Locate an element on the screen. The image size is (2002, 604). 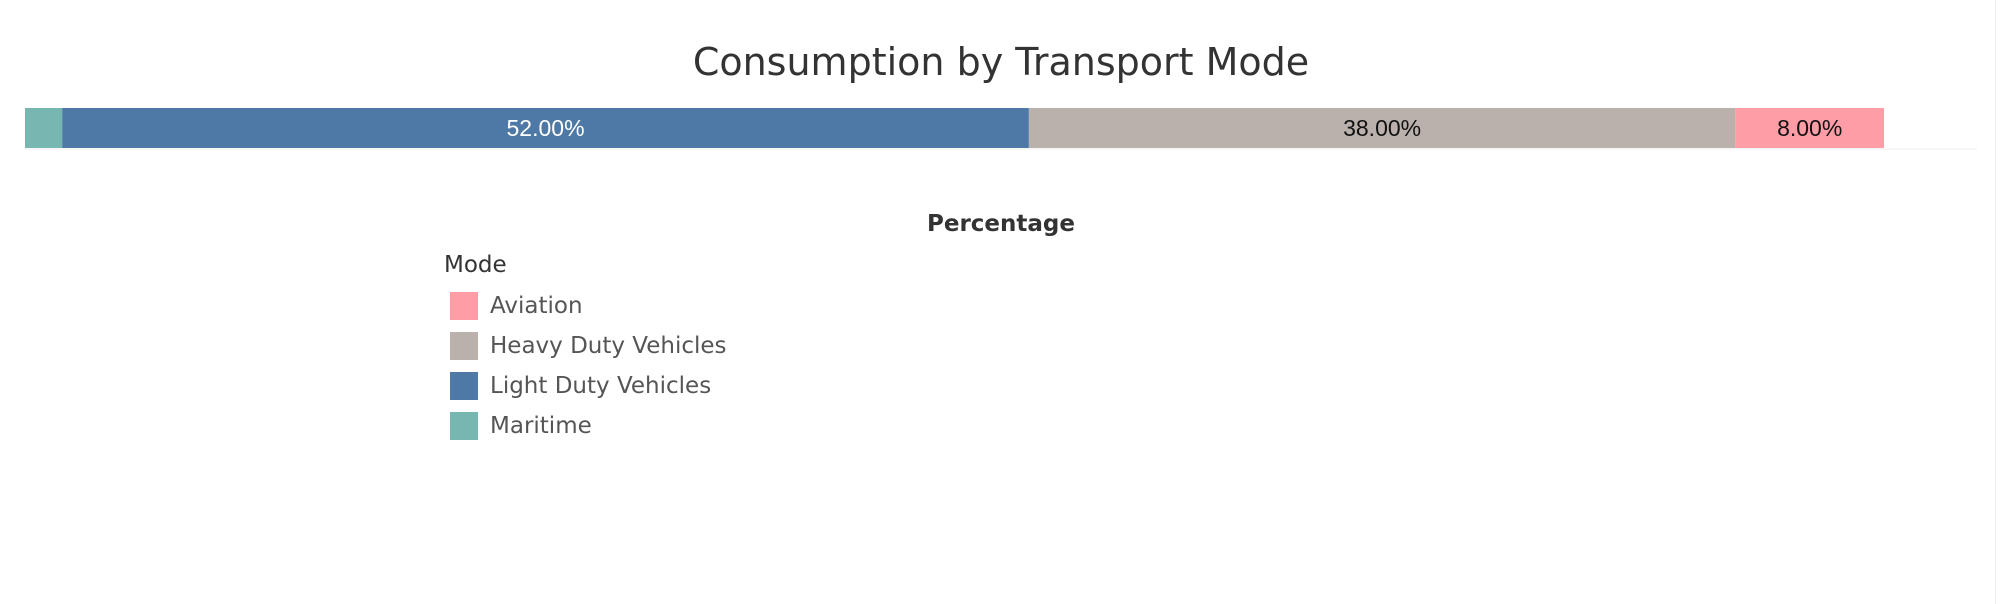
bar-segment-aviation is located at coordinates (1810, 128).